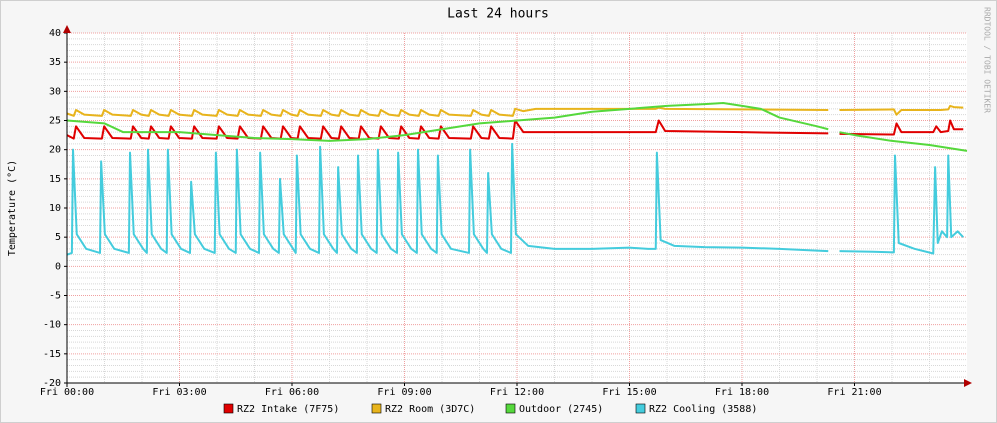 Image resolution: width=997 pixels, height=423 pixels. Describe the element at coordinates (292, 392) in the screenshot. I see `x-tick-label: Fri 06:00` at that location.